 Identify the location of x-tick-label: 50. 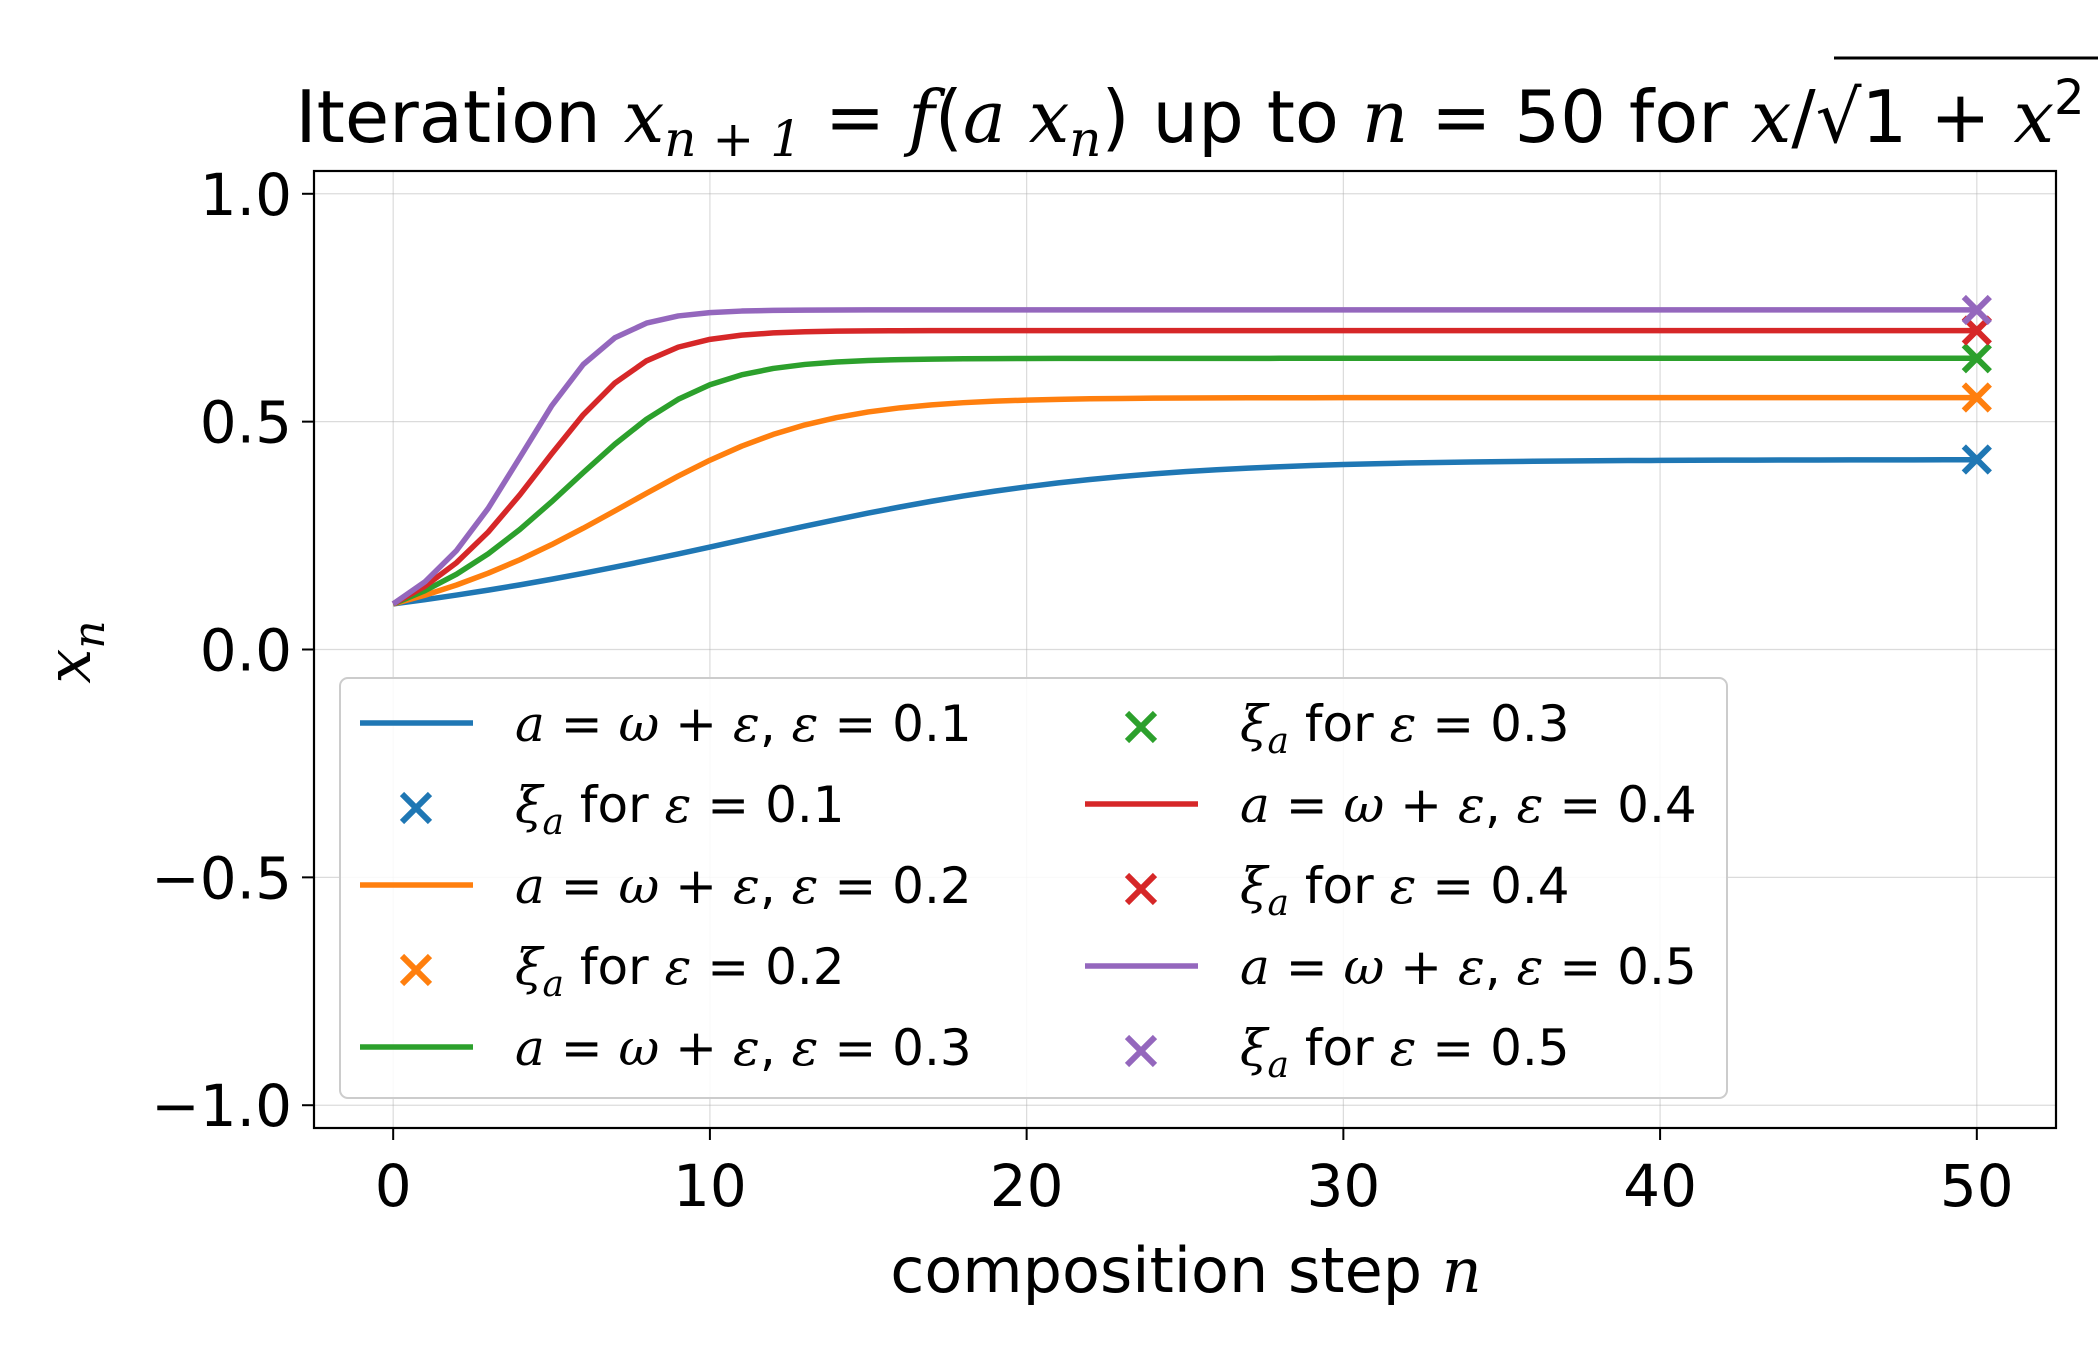
(1977, 1186).